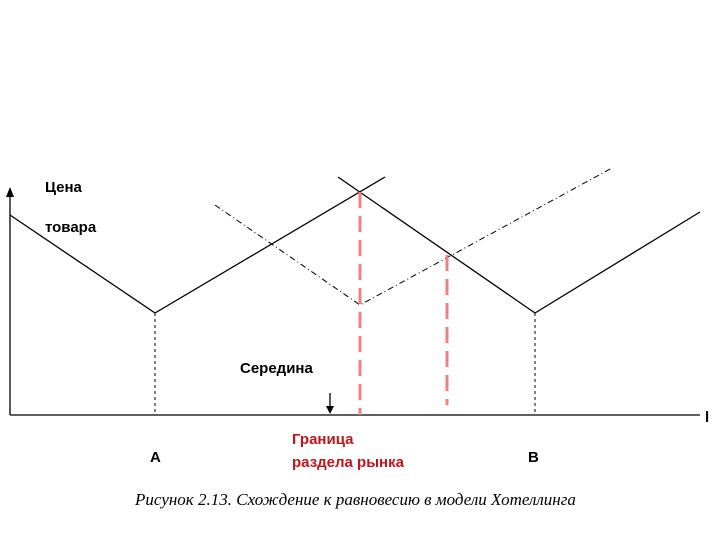 The height and width of the screenshot is (540, 720). What do you see at coordinates (197, 245) in the screenshot?
I see `price-line-a` at bounding box center [197, 245].